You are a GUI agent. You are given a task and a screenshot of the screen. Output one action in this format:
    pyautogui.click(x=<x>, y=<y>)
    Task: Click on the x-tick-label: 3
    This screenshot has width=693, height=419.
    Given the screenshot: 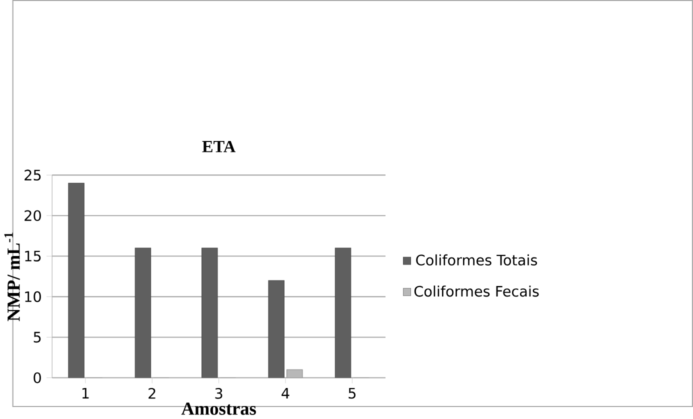 What is the action you would take?
    pyautogui.click(x=218, y=393)
    